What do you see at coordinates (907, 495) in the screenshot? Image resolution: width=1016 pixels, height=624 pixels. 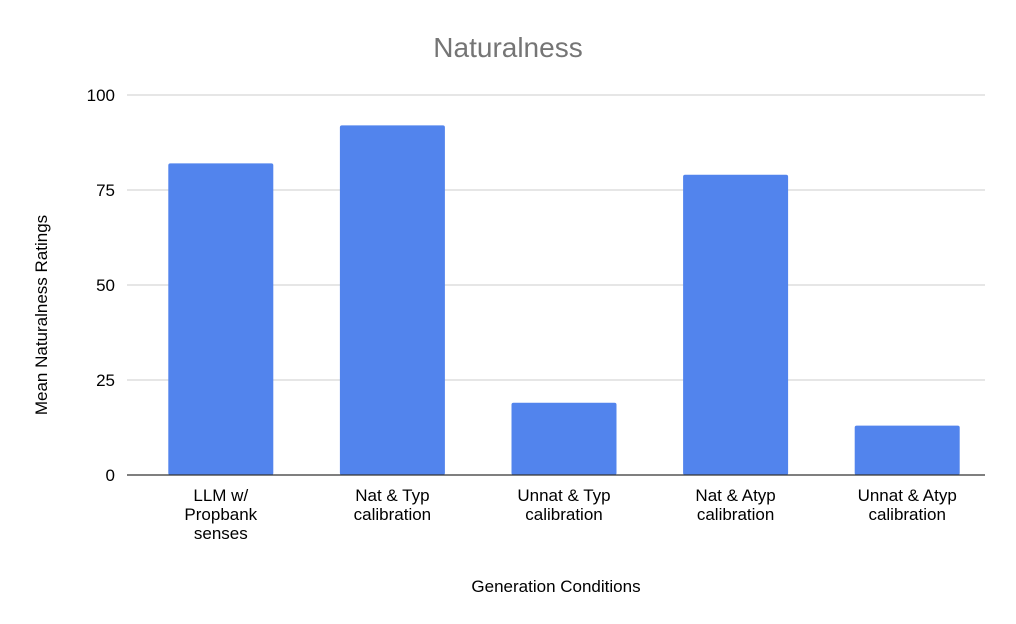 I see `x-tick-label-line: Unnat & Atyp` at bounding box center [907, 495].